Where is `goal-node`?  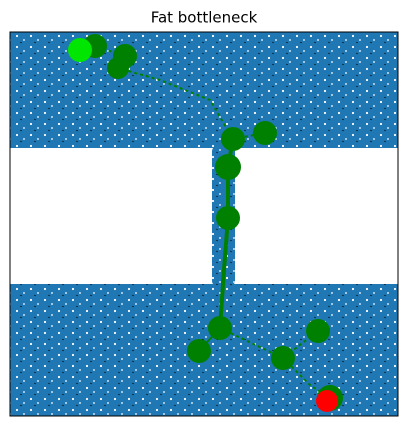
goal-node is located at coordinates (327, 401).